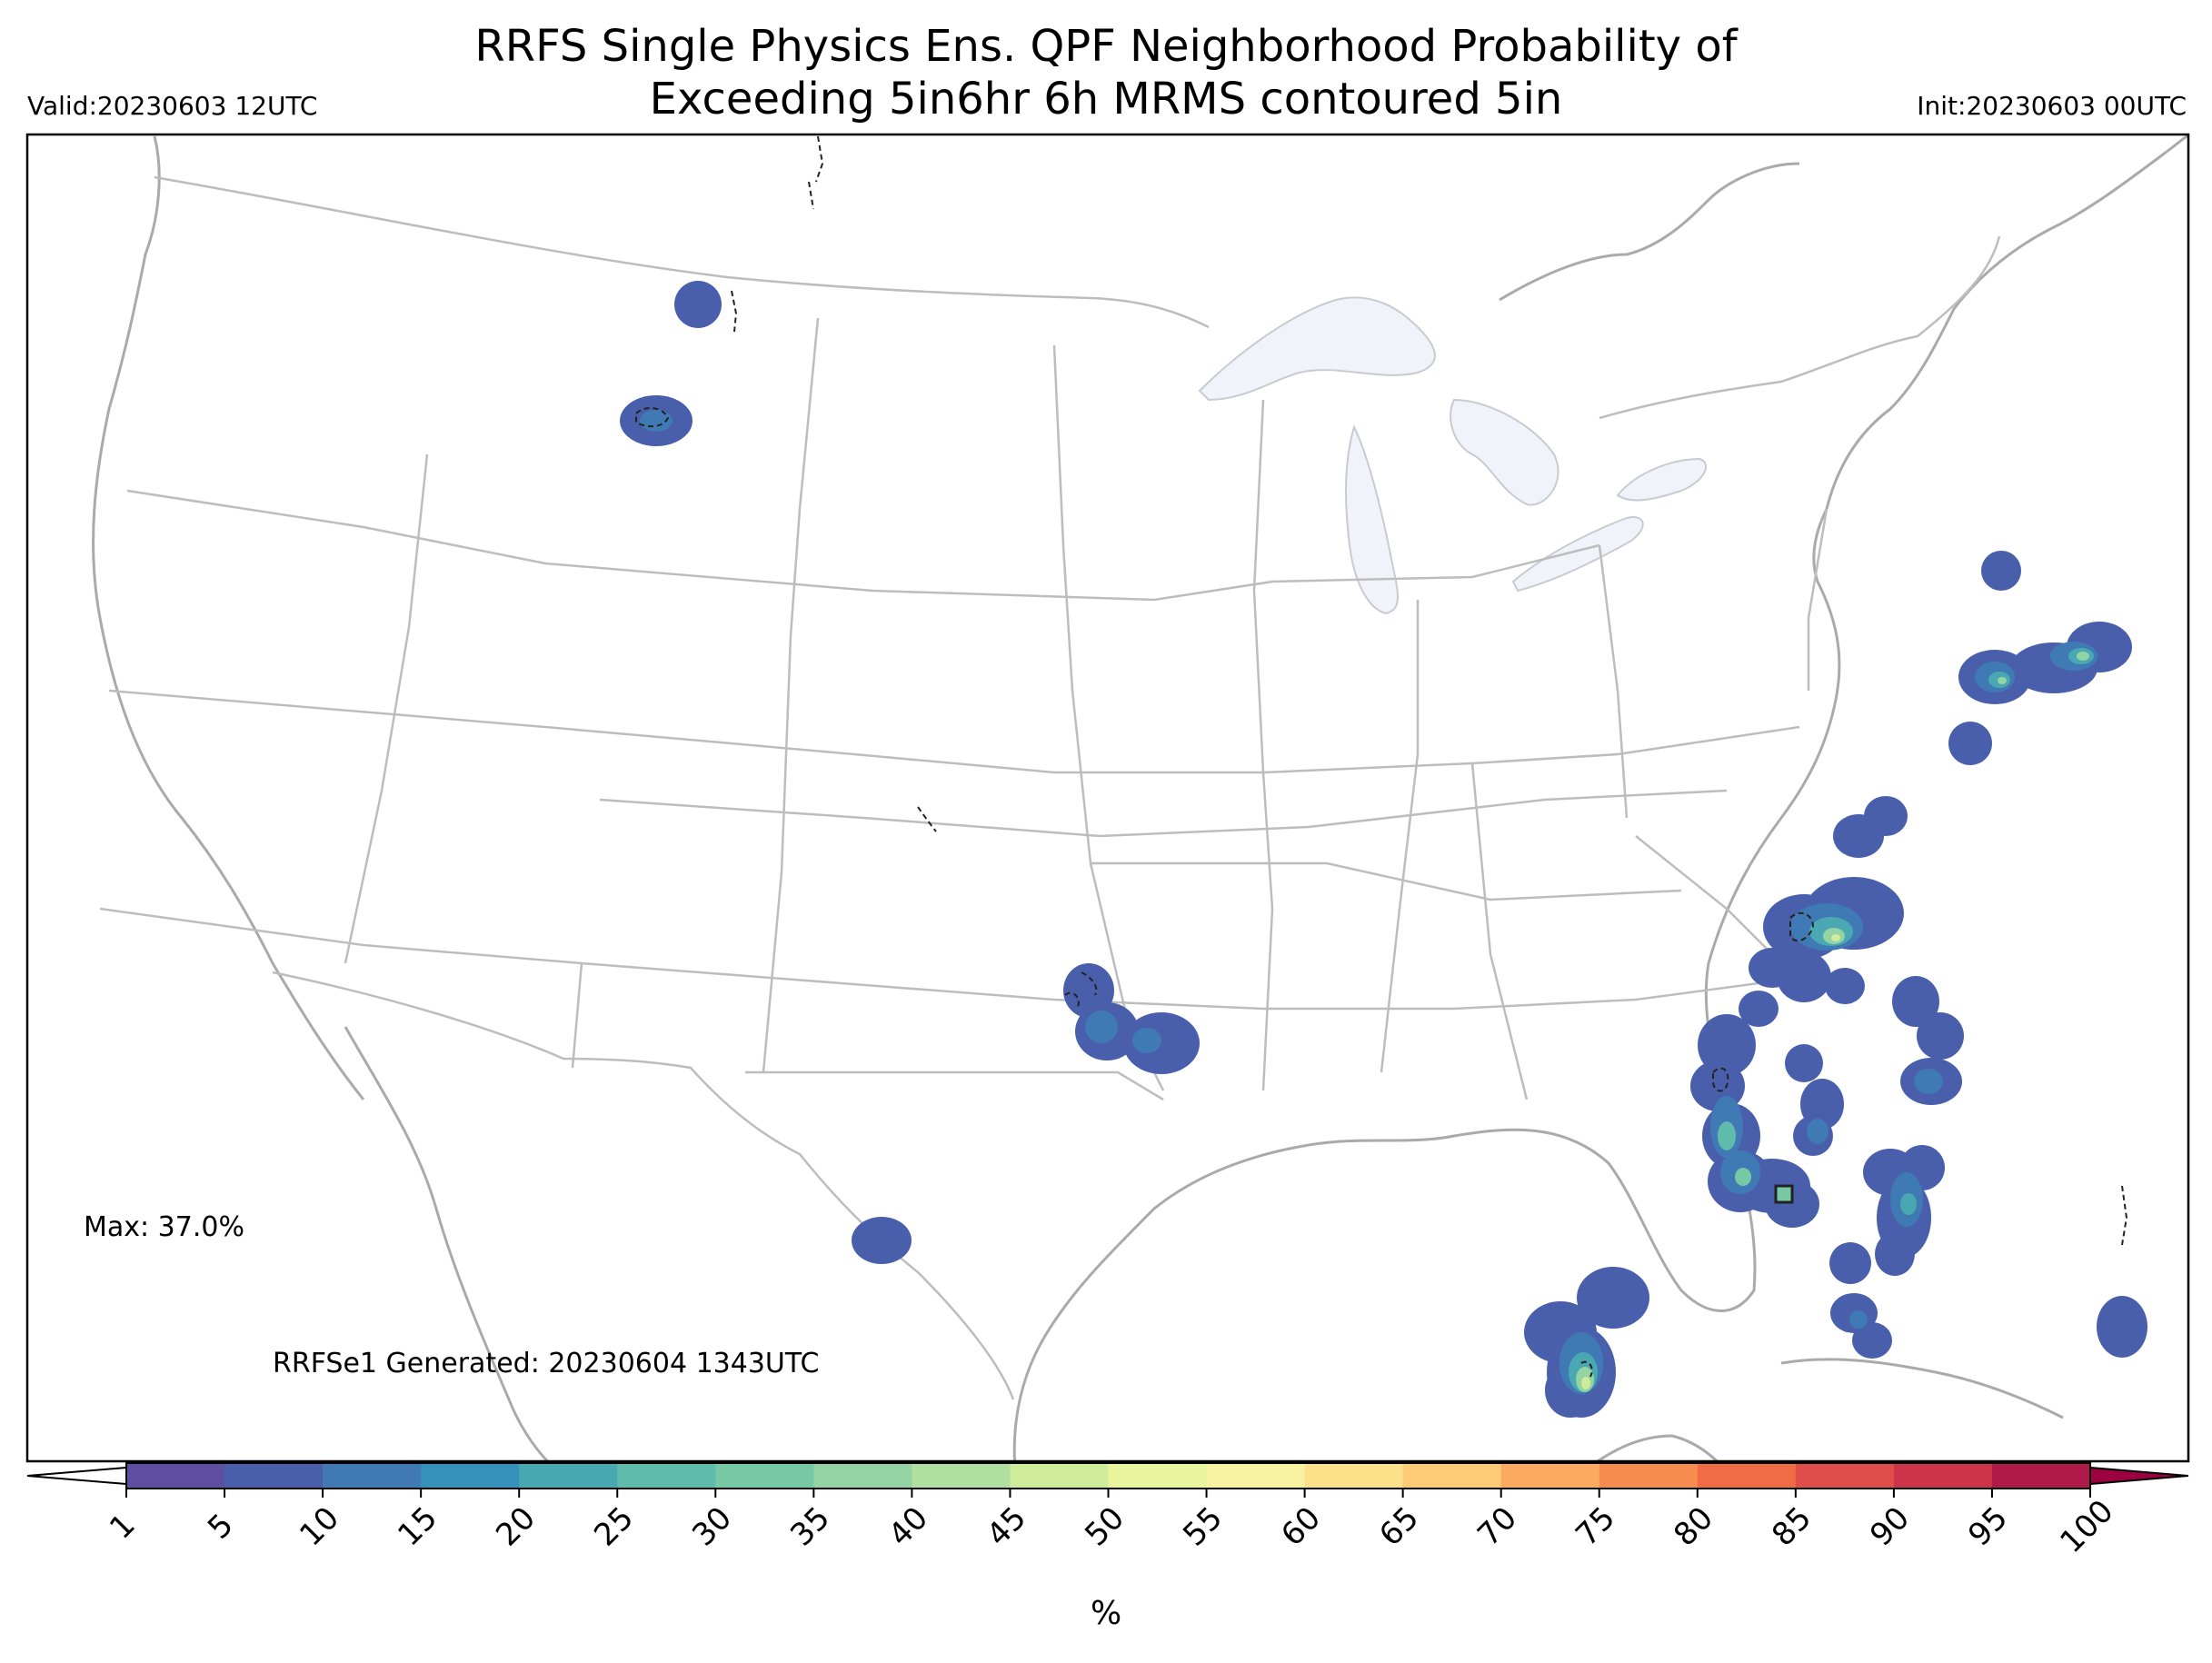 Image resolution: width=2212 pixels, height=1663 pixels. I want to click on prob-area-atlantic-offshore, so click(1958, 913).